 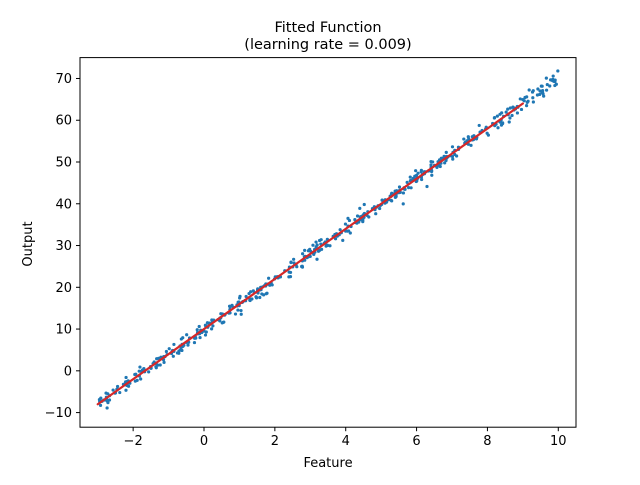 What do you see at coordinates (63, 288) in the screenshot?
I see `y-tick-label: 20` at bounding box center [63, 288].